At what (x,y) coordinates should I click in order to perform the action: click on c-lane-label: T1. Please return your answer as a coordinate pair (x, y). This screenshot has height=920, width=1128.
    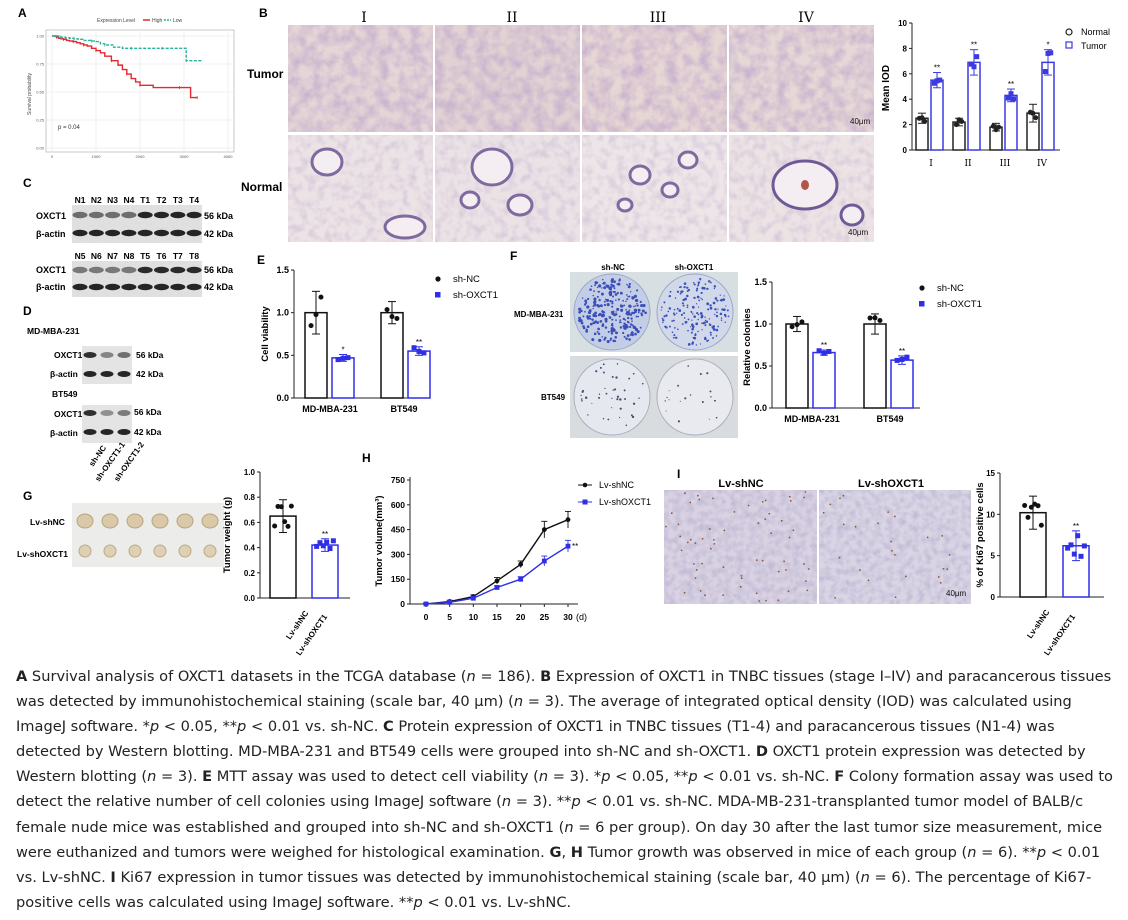
    Looking at the image, I should click on (145, 200).